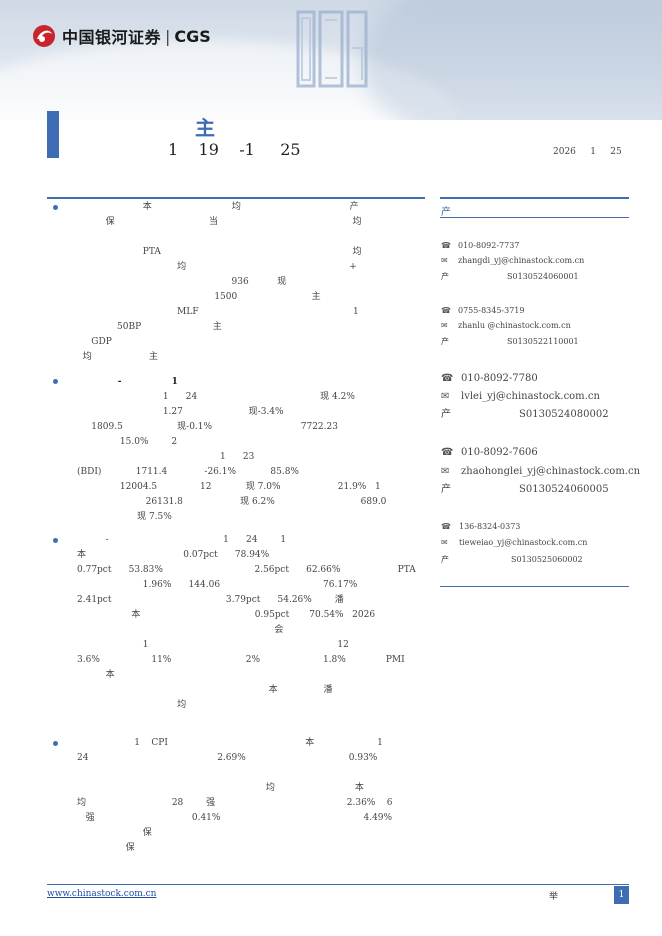 The height and width of the screenshot is (936, 662). What do you see at coordinates (232, 502) in the screenshot?
I see `body-text-line: 26131.8 现 6.2% 689.0` at bounding box center [232, 502].